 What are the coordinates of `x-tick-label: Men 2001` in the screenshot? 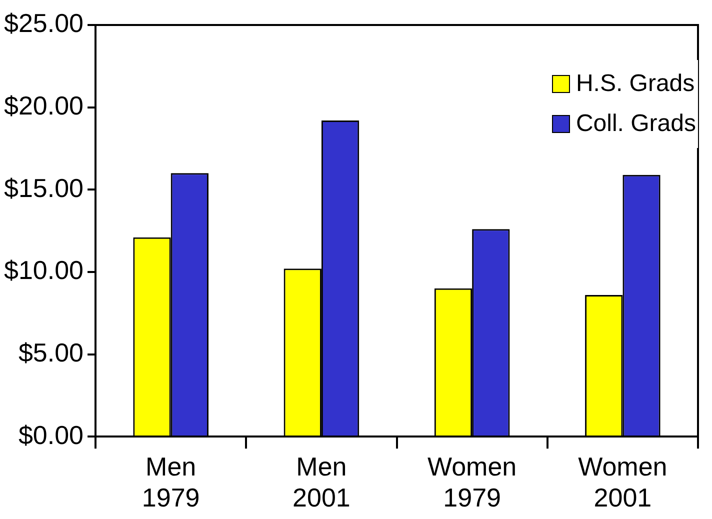 It's located at (321, 482).